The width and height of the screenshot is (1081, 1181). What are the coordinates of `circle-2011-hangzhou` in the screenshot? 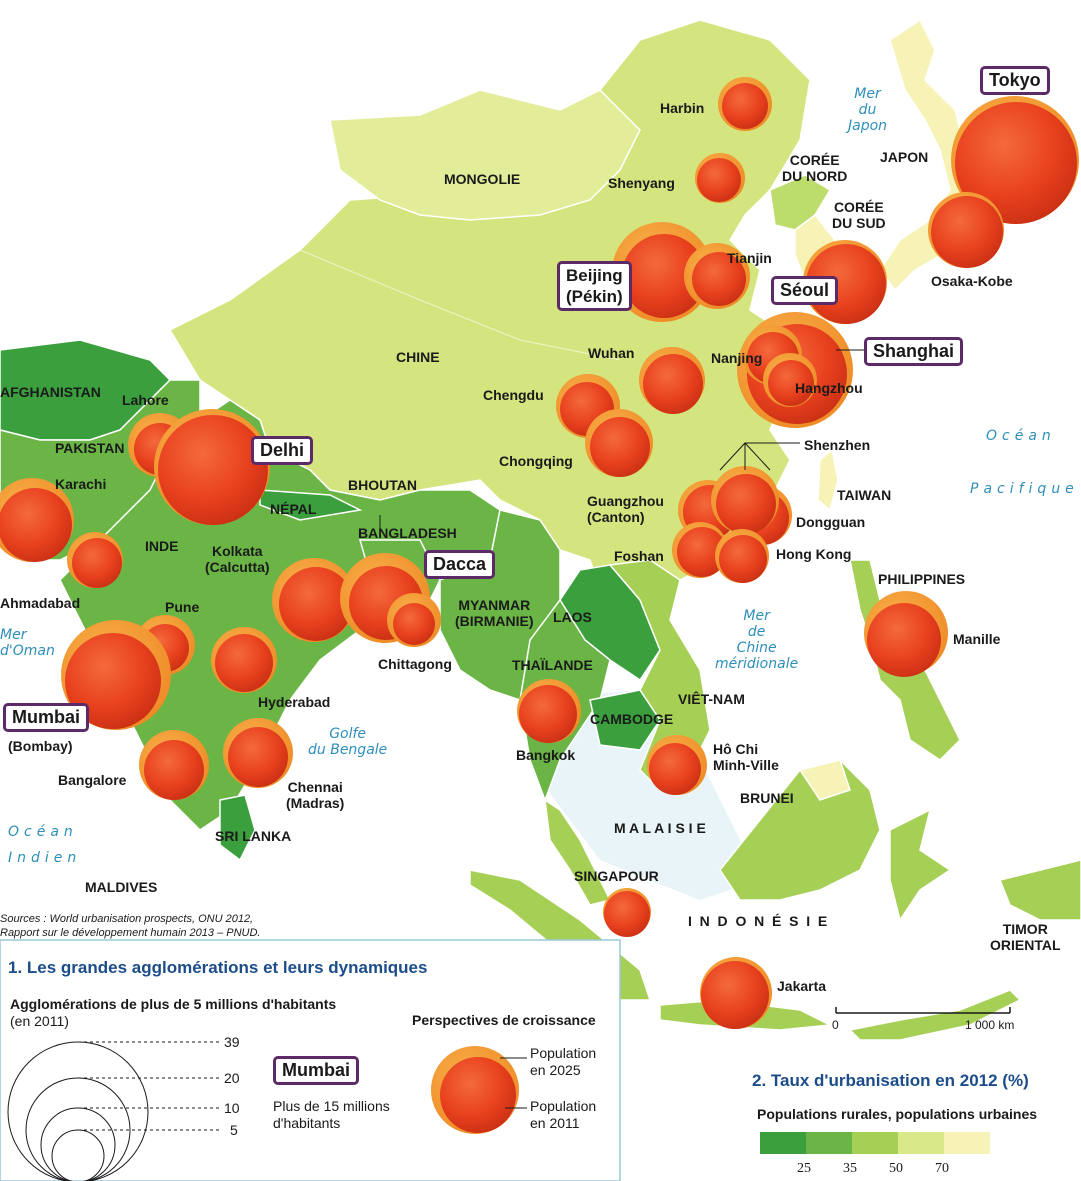 It's located at (791, 383).